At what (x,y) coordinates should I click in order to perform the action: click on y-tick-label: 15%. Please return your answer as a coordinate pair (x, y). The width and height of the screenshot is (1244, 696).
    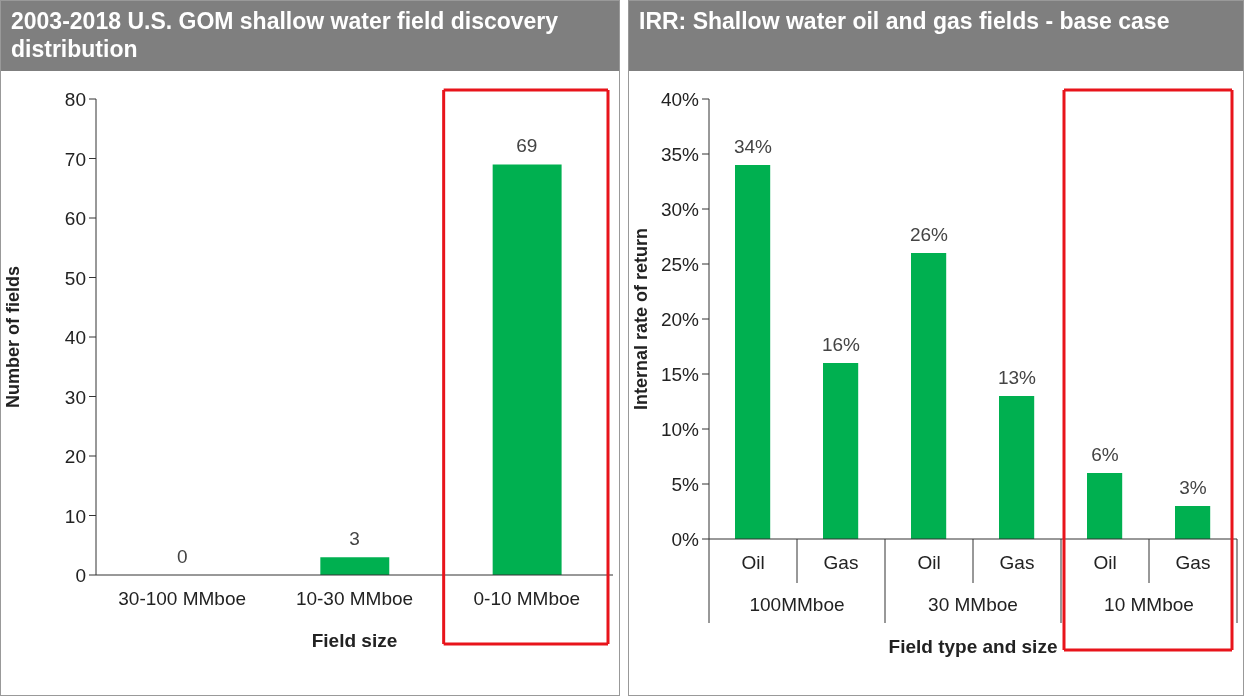
    Looking at the image, I should click on (680, 374).